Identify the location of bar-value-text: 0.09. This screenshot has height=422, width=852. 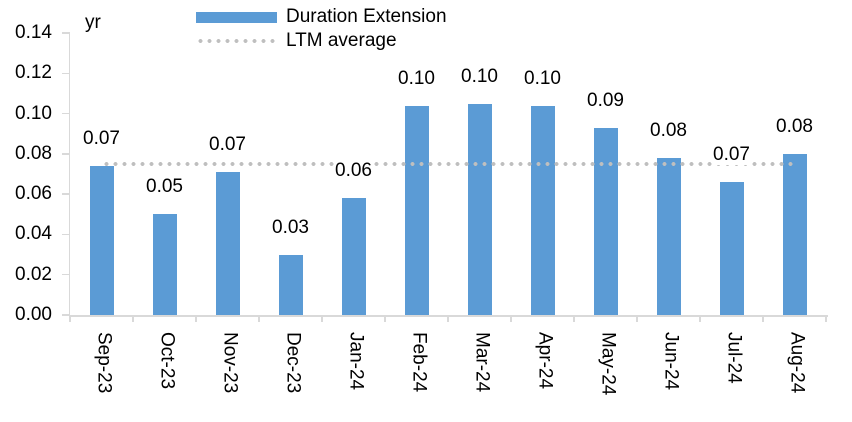
(605, 100).